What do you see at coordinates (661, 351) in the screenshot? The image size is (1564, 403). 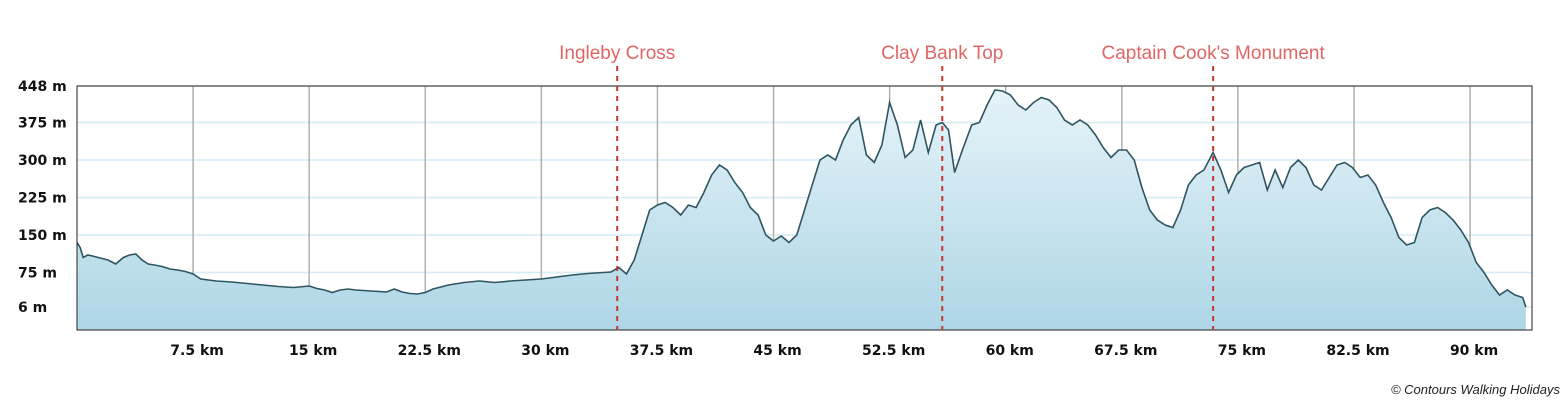 I see `x-tick-label: 37.5 km` at bounding box center [661, 351].